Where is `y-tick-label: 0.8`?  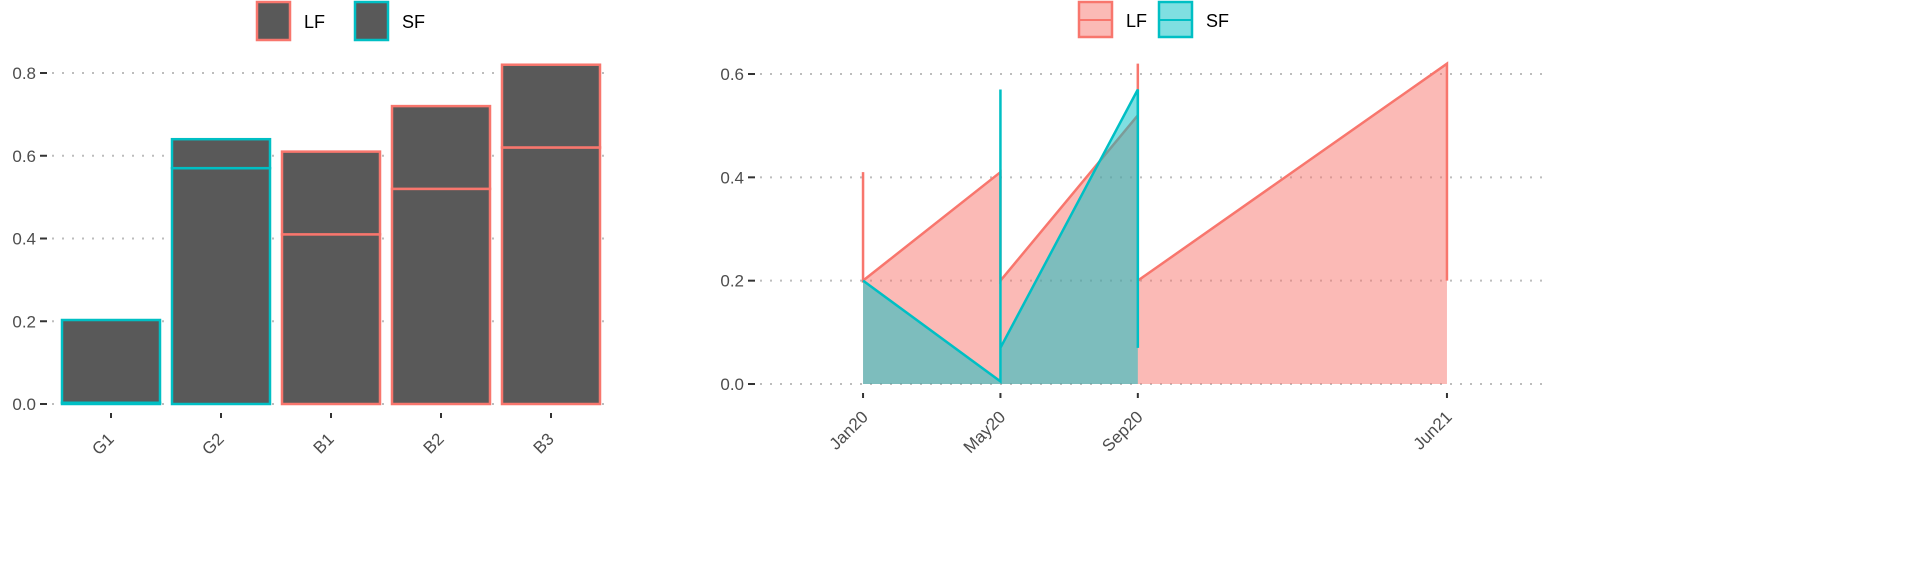
y-tick-label: 0.8 is located at coordinates (24, 73).